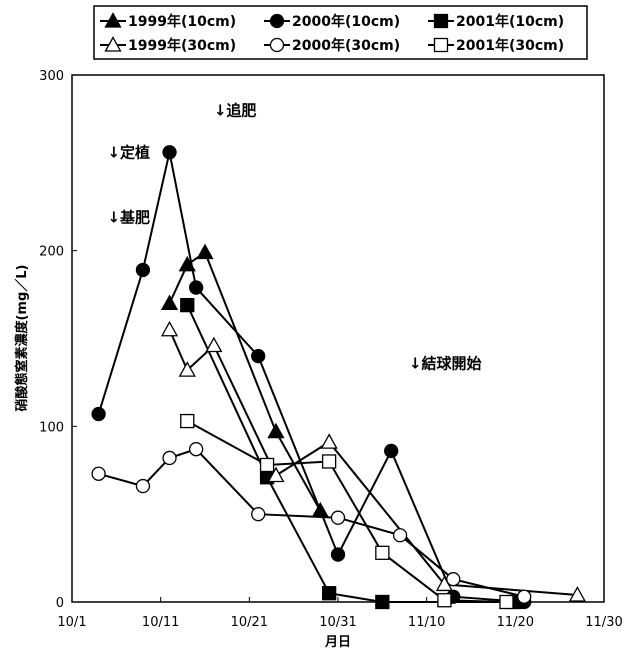 The image size is (628, 650). What do you see at coordinates (58, 340) in the screenshot?
I see `y-axis-ticks: 0 100 200 300` at bounding box center [58, 340].